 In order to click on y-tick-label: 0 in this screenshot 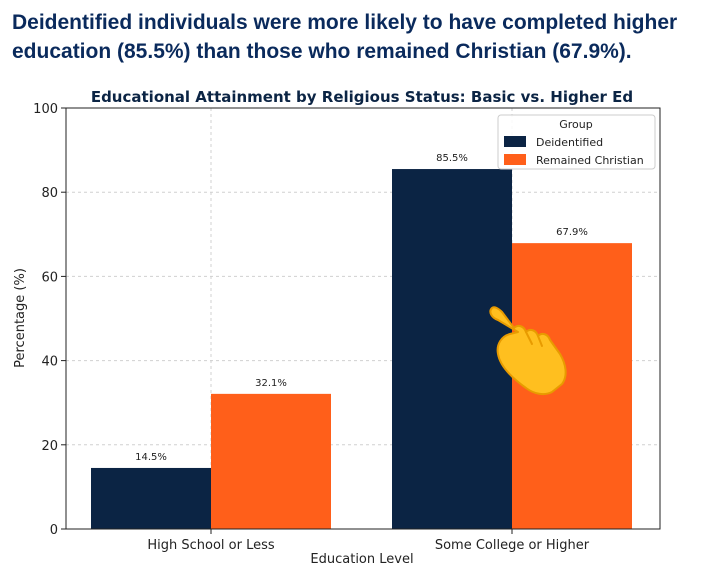, I will do `click(54, 530)`.